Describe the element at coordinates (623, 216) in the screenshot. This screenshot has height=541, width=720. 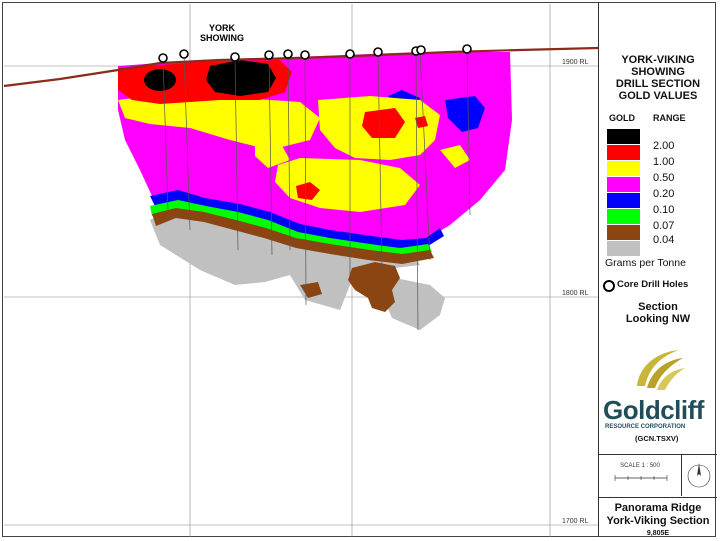
I see `swatch-green` at that location.